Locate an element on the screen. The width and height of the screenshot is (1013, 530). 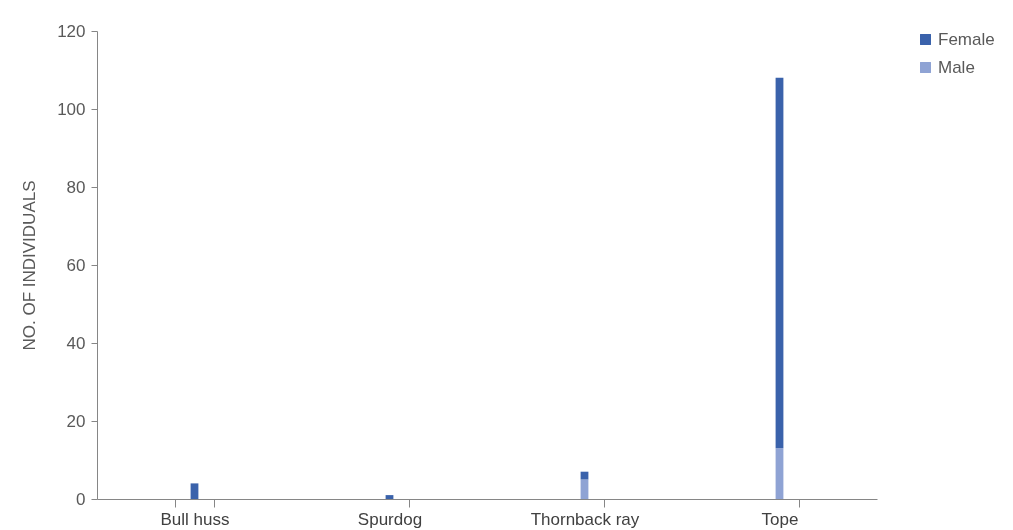
y-tick-label: 120 is located at coordinates (71, 31).